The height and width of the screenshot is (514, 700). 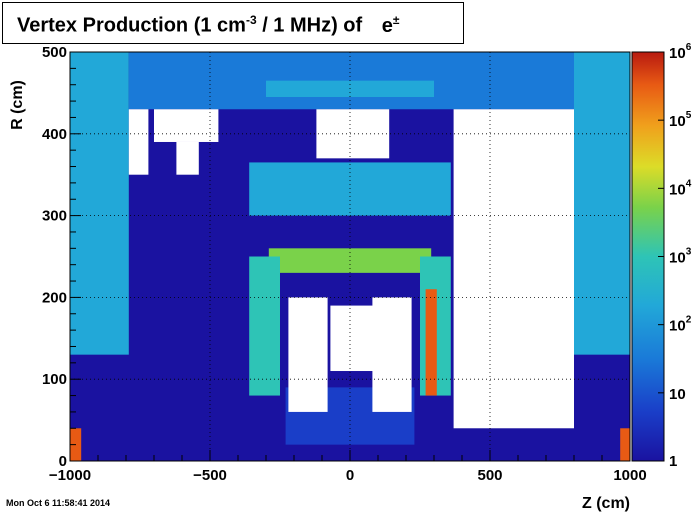 I want to click on colorbar-label: 1, so click(x=673, y=461).